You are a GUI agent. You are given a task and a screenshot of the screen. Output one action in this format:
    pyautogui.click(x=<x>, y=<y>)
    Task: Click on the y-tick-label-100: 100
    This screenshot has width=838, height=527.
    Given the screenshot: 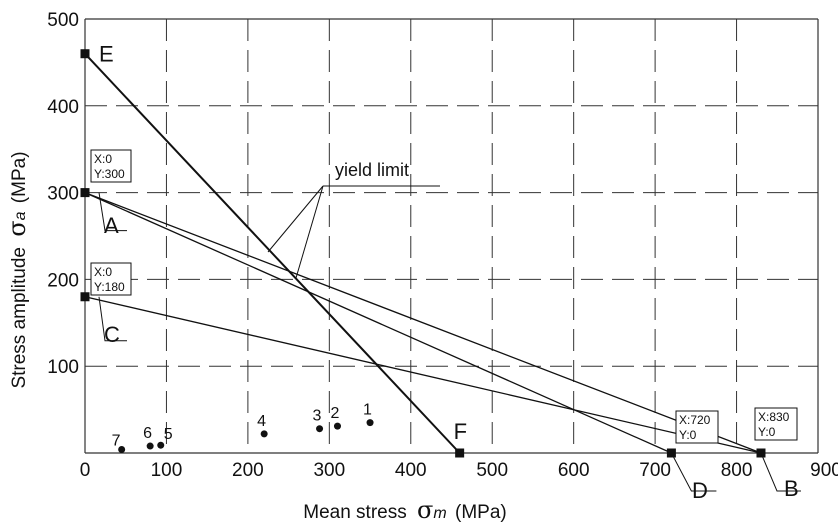 What is the action you would take?
    pyautogui.click(x=63, y=367)
    